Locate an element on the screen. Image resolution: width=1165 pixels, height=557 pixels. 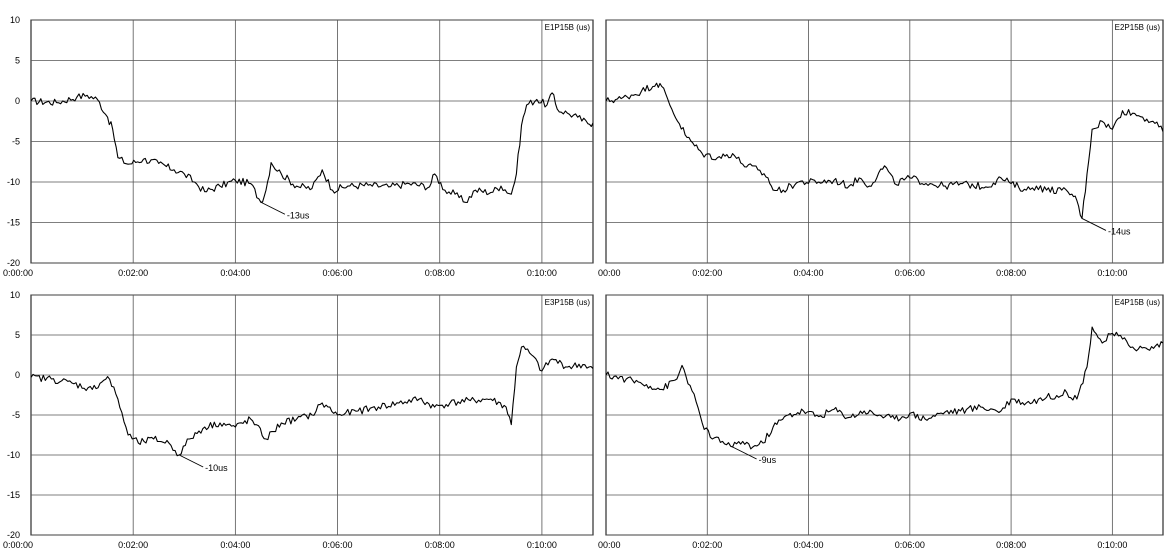
chart-title: E3P15B (us) is located at coordinates (568, 302).